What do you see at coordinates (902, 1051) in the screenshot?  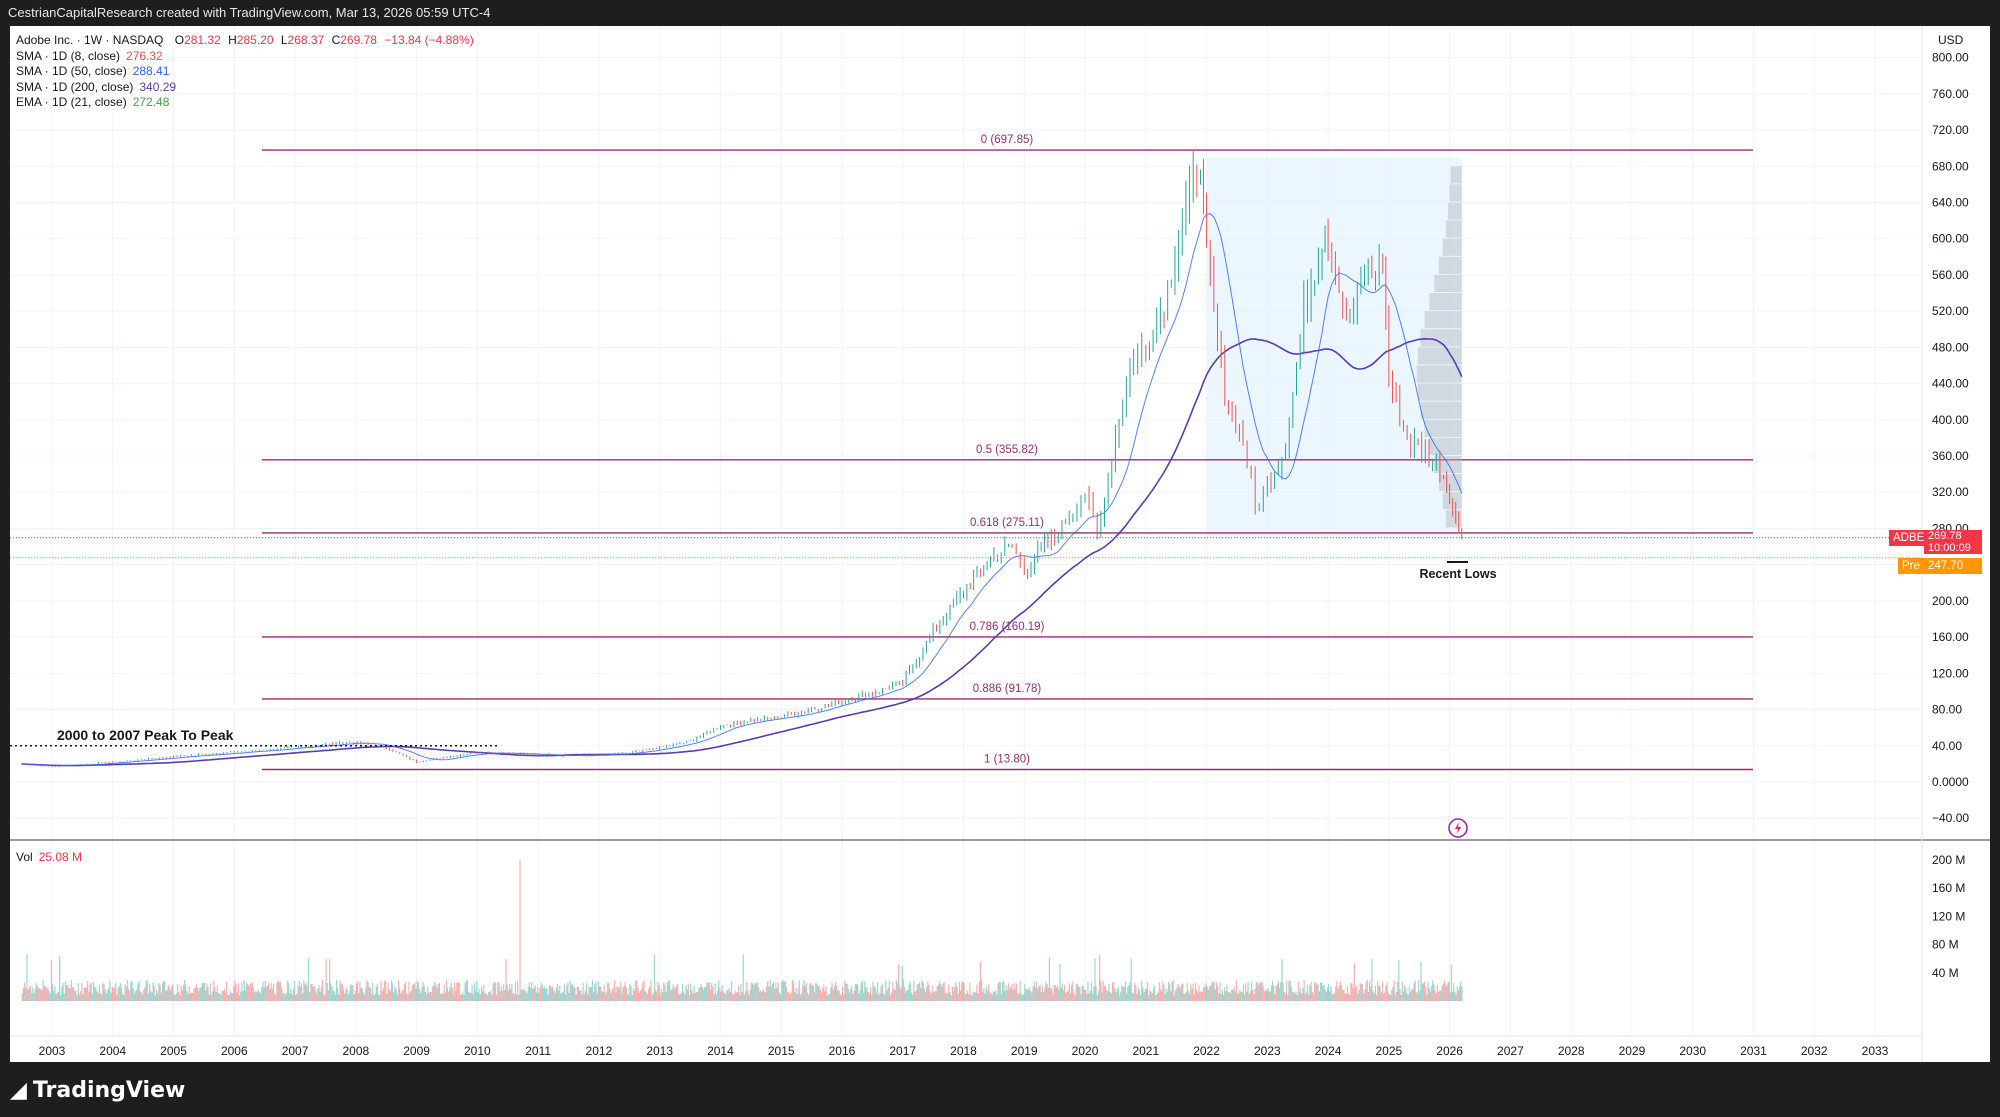 I see `time-tick-label: 2017` at bounding box center [902, 1051].